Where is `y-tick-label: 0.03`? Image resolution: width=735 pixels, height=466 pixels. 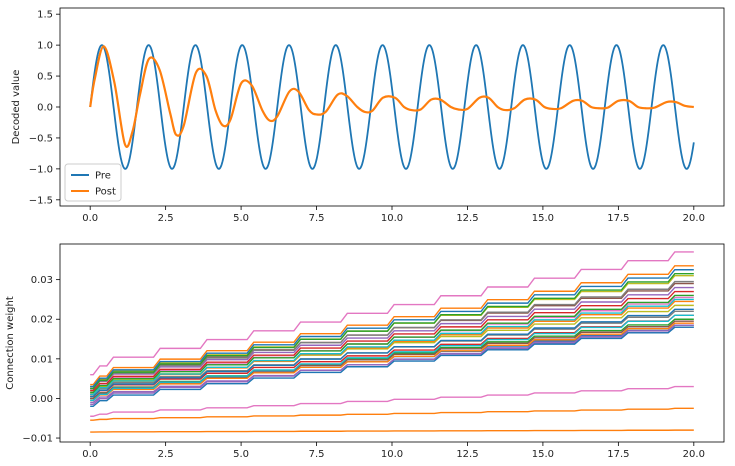 y-tick-label: 0.03 is located at coordinates (42, 280).